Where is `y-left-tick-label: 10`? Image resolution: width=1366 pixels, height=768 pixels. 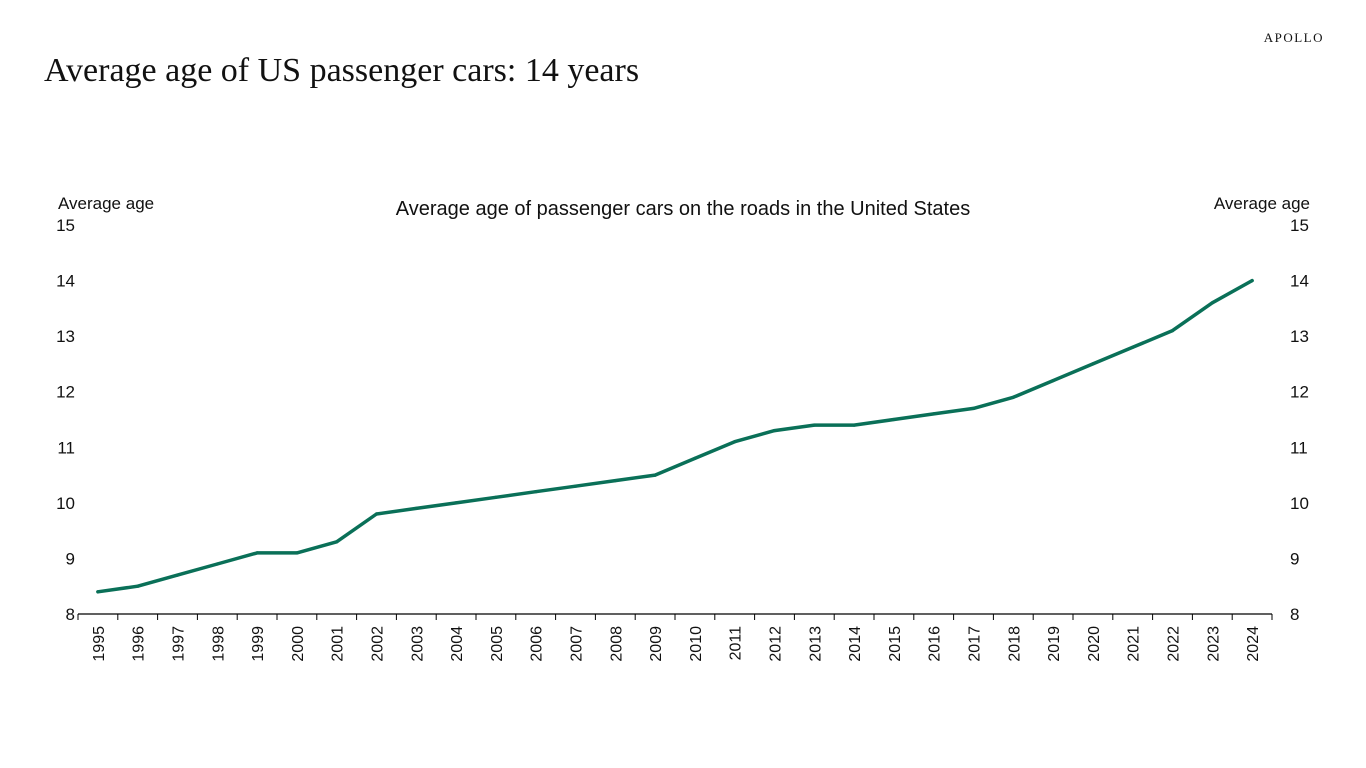
y-left-tick-label: 10 is located at coordinates (65, 503).